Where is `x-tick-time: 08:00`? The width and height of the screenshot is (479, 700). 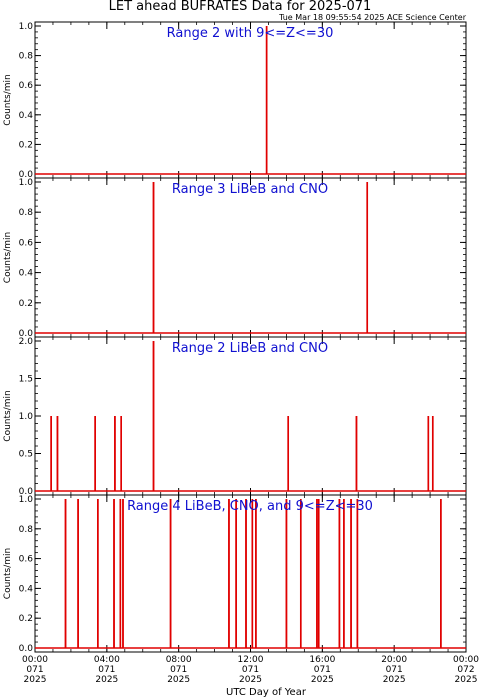
x-tick-time: 08:00 is located at coordinates (179, 660).